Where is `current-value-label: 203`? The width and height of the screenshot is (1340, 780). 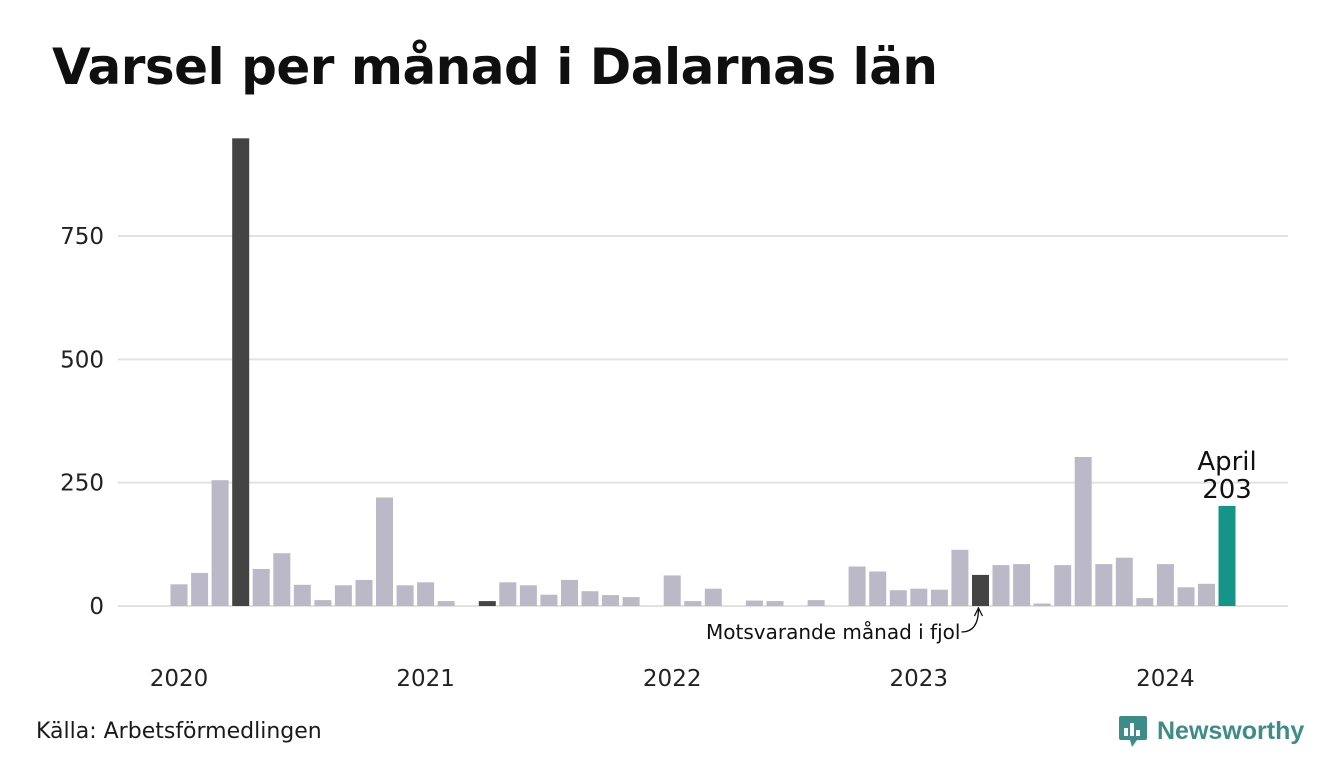 current-value-label: 203 is located at coordinates (1227, 490).